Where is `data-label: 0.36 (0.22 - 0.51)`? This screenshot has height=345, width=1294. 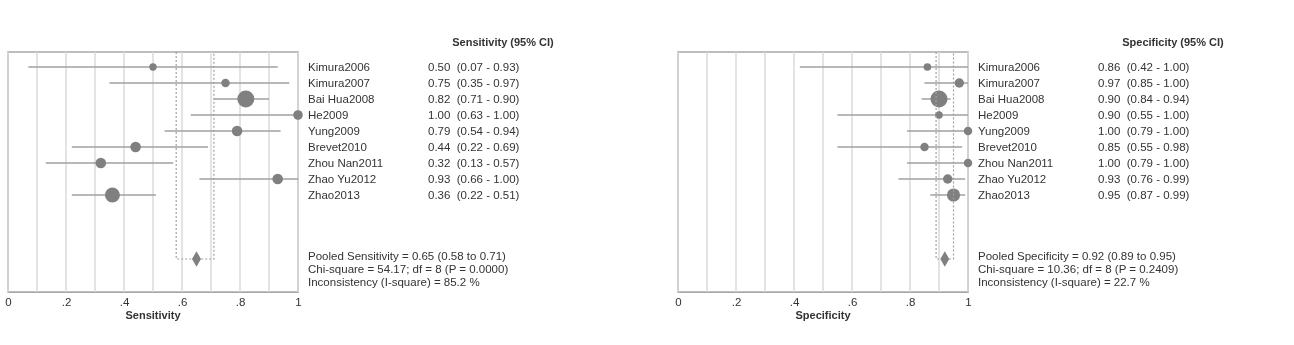 data-label: 0.36 (0.22 - 0.51) is located at coordinates (474, 194).